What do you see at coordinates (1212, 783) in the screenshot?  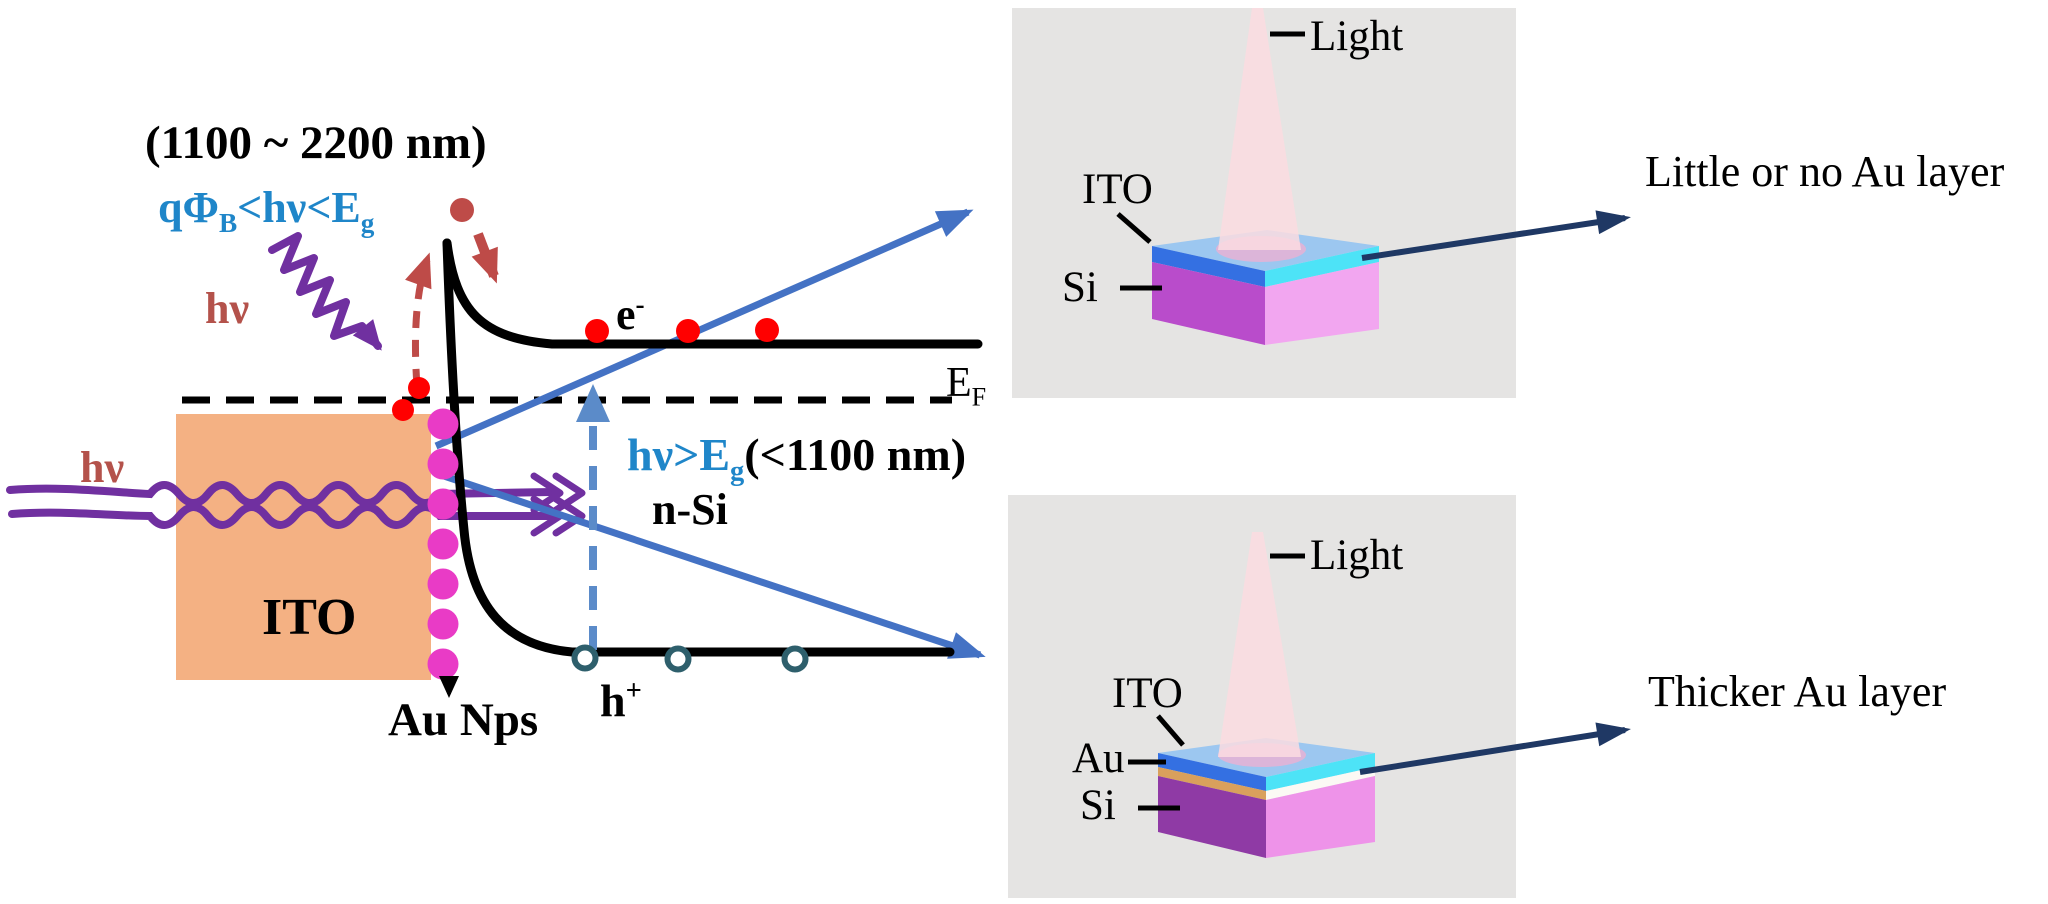 I see `bottom-device-au-left-face` at bounding box center [1212, 783].